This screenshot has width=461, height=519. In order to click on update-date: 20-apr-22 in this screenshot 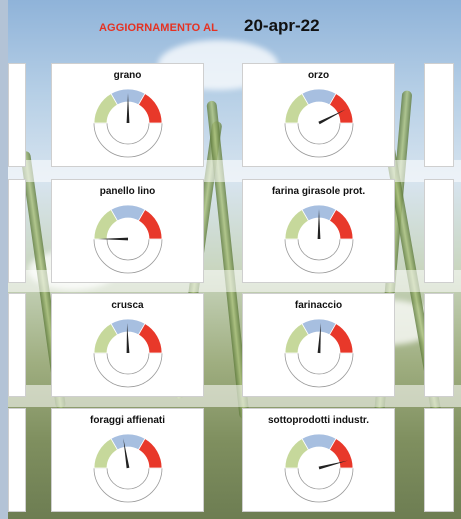, I will do `click(282, 25)`.